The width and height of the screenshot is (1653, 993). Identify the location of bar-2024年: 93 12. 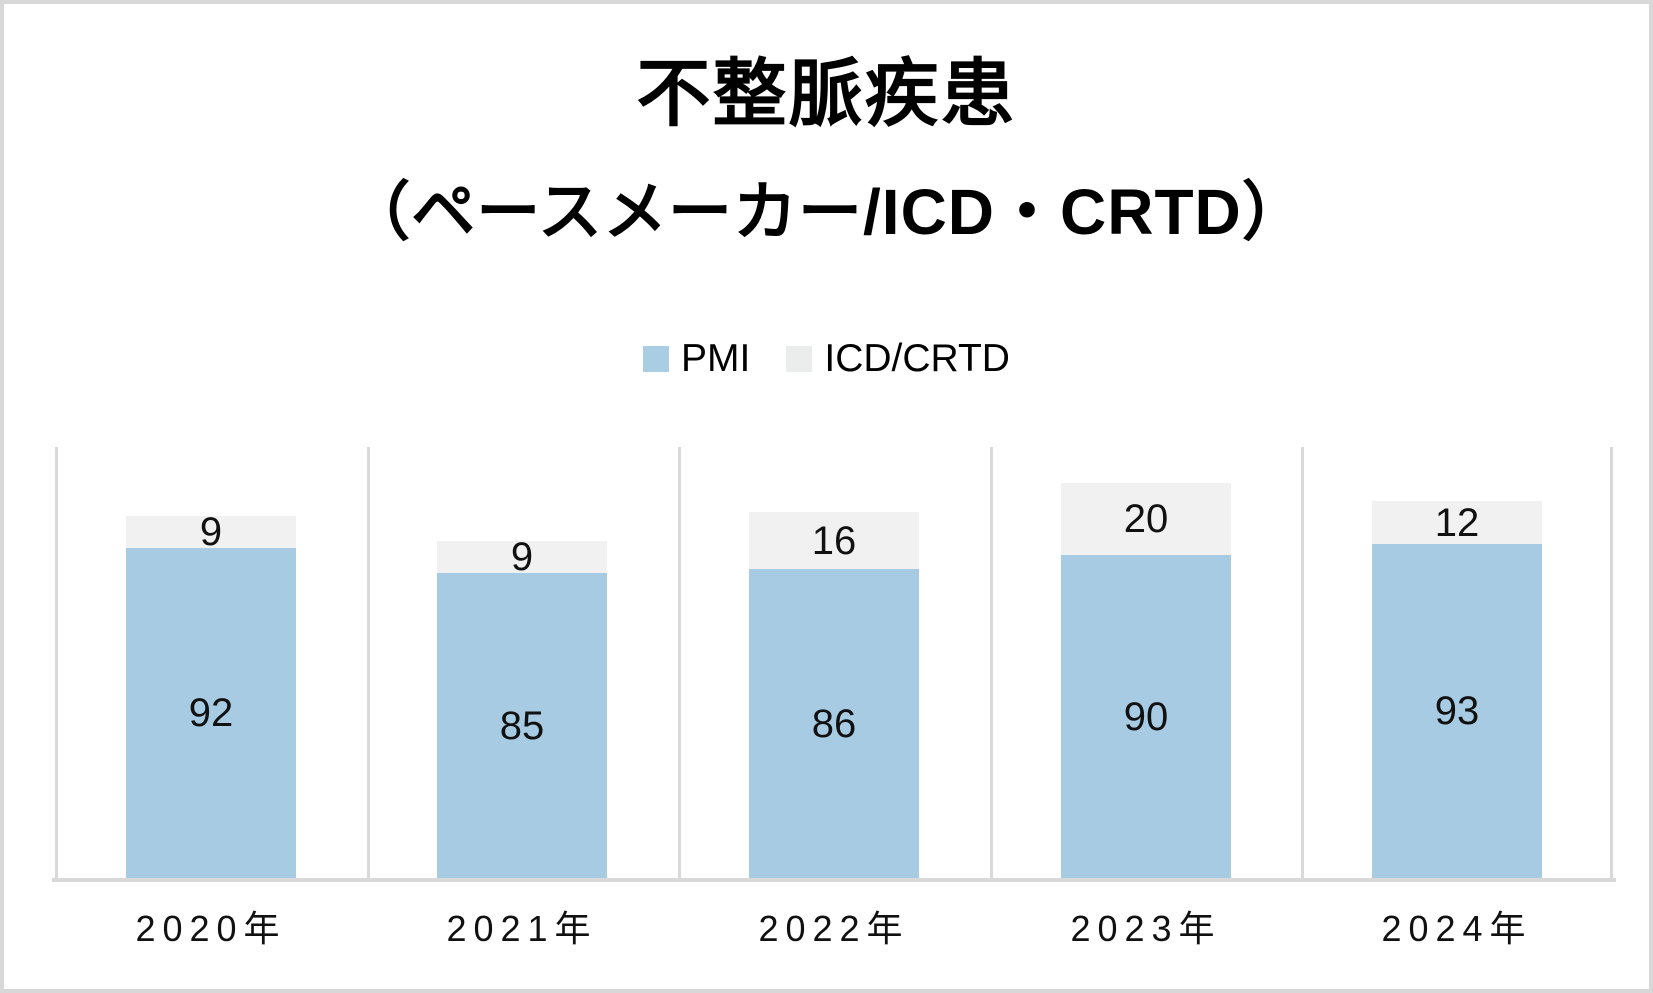
(1457, 662).